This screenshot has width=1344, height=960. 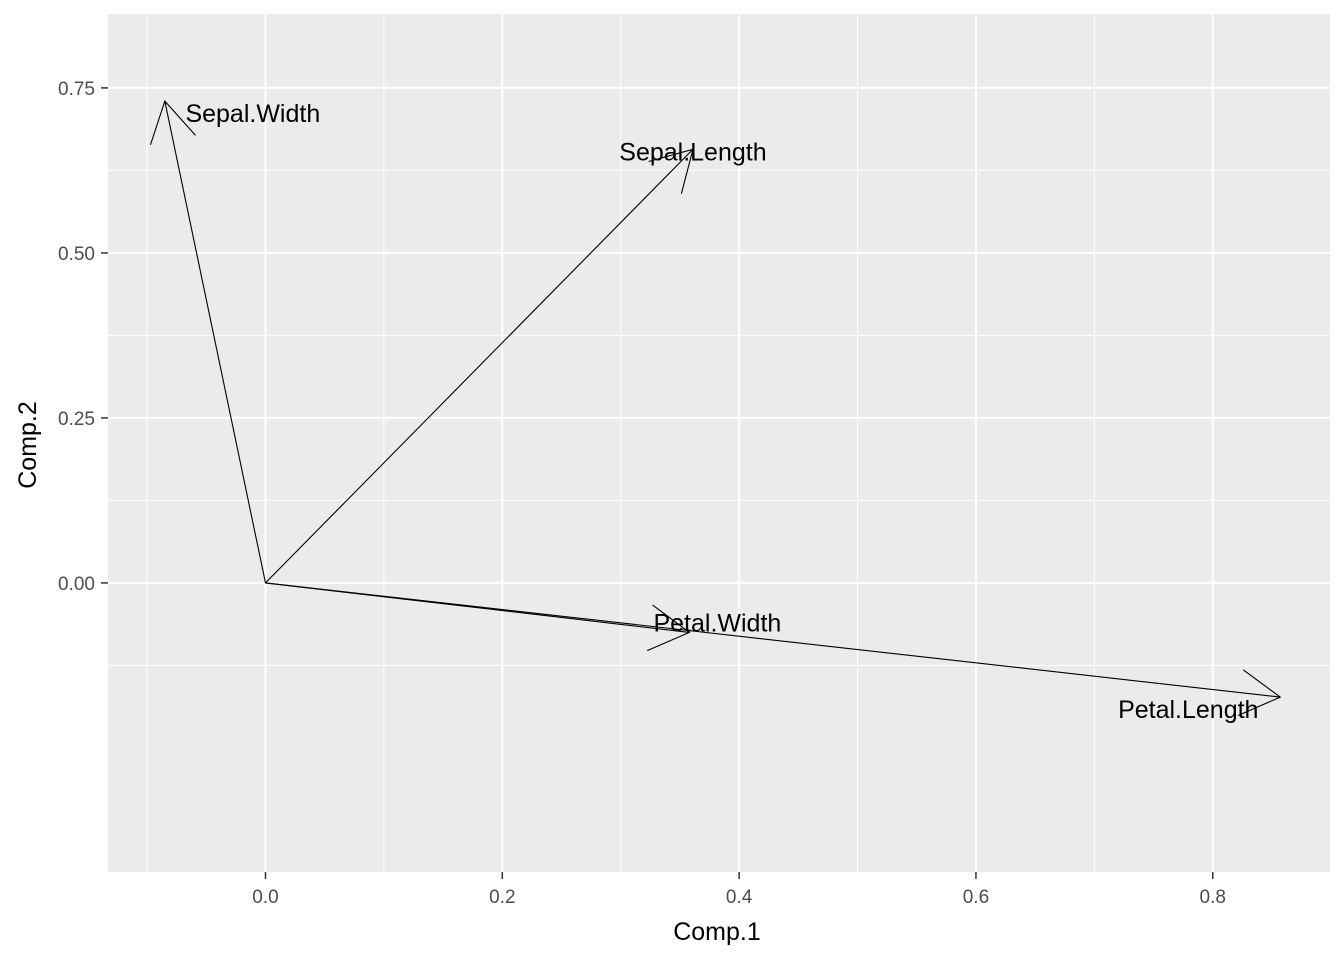 What do you see at coordinates (1188, 710) in the screenshot?
I see `label-petal-length: Petal.Length` at bounding box center [1188, 710].